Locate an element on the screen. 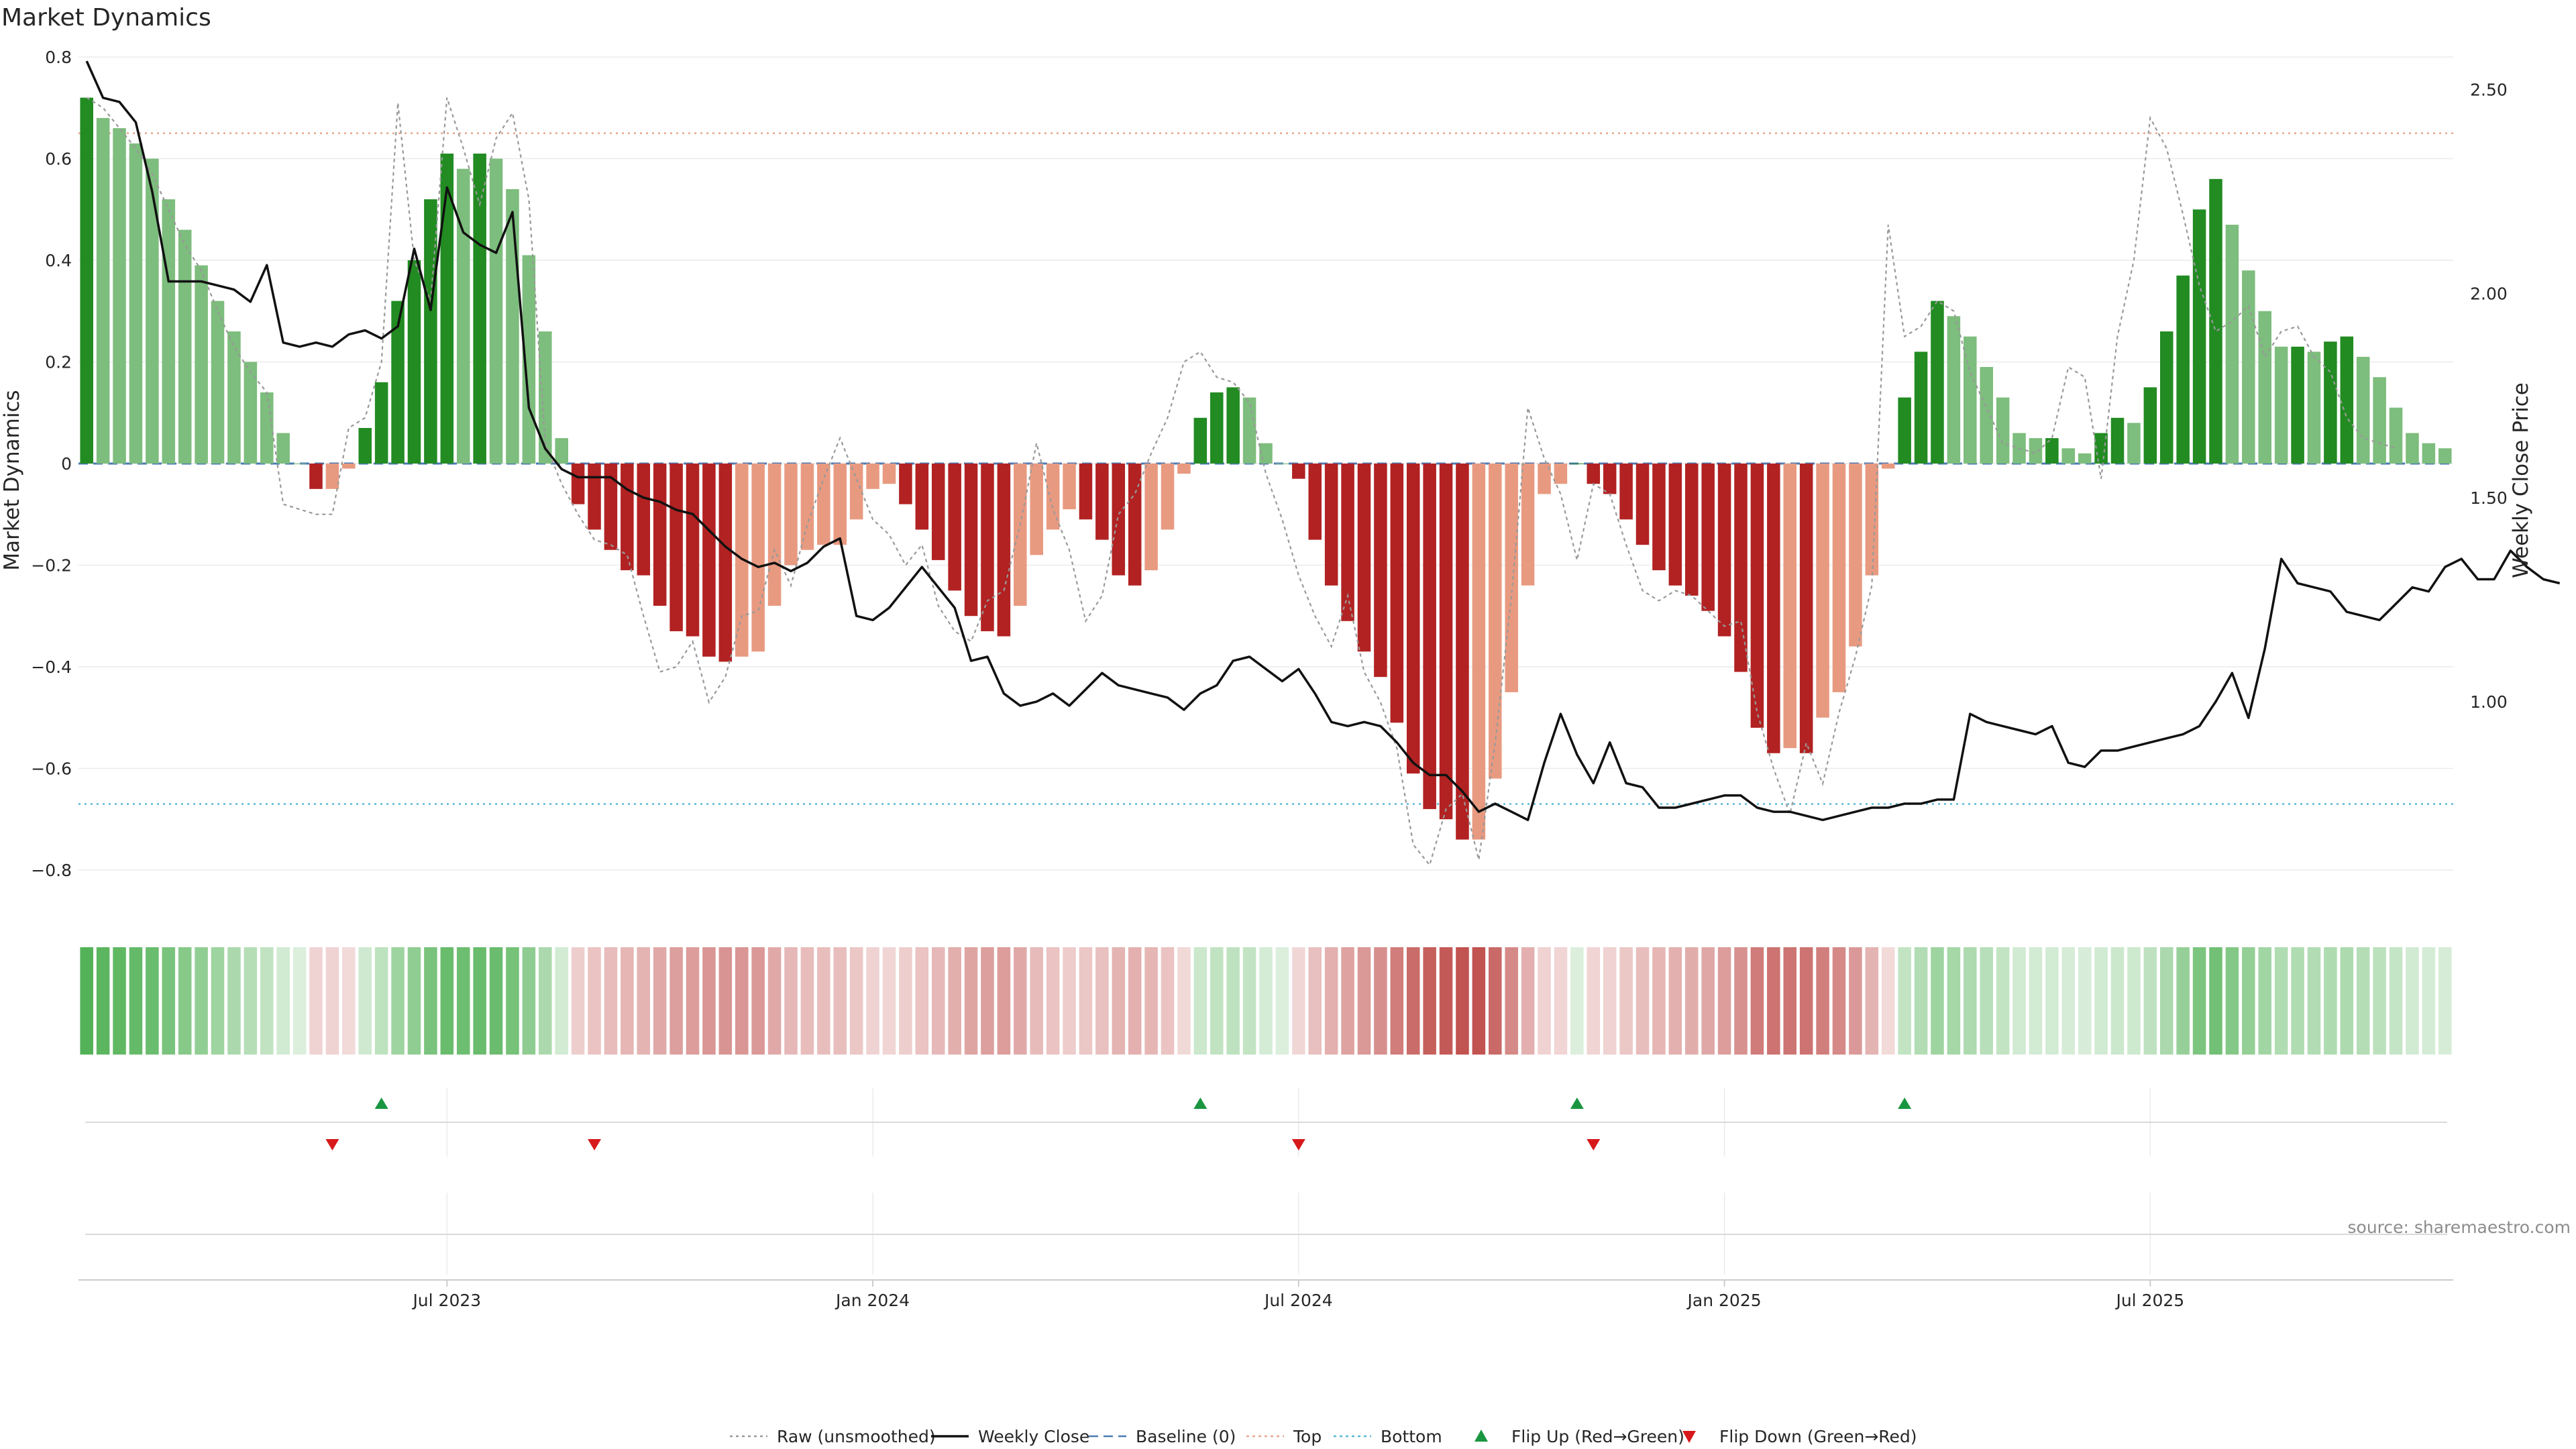 This screenshot has height=1449, width=2576. flip-up-marker is located at coordinates (1577, 1103).